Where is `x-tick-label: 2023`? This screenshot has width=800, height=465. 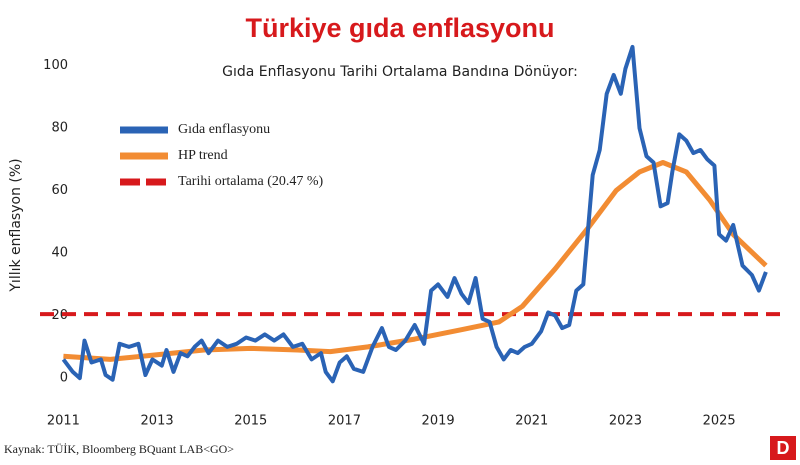 x-tick-label: 2023 is located at coordinates (625, 421).